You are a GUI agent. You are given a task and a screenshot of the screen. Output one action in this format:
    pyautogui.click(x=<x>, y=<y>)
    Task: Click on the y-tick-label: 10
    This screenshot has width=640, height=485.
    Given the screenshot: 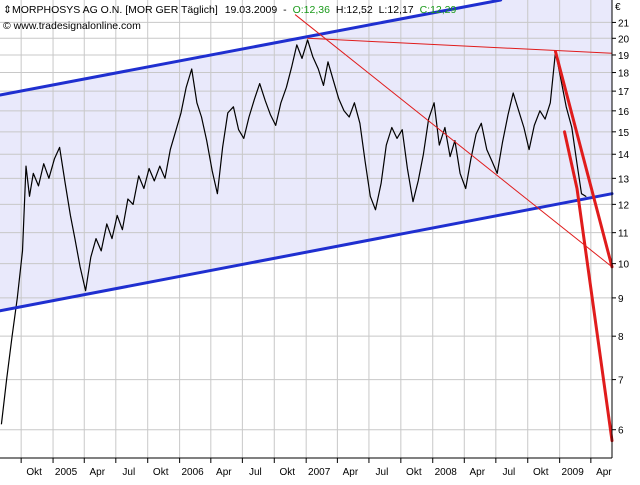 What is the action you would take?
    pyautogui.click(x=624, y=265)
    